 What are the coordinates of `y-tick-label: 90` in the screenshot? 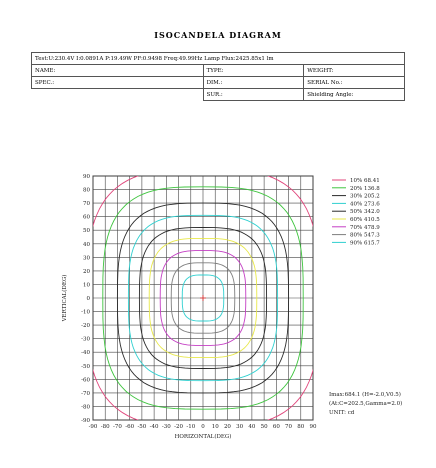 It's located at (86, 177).